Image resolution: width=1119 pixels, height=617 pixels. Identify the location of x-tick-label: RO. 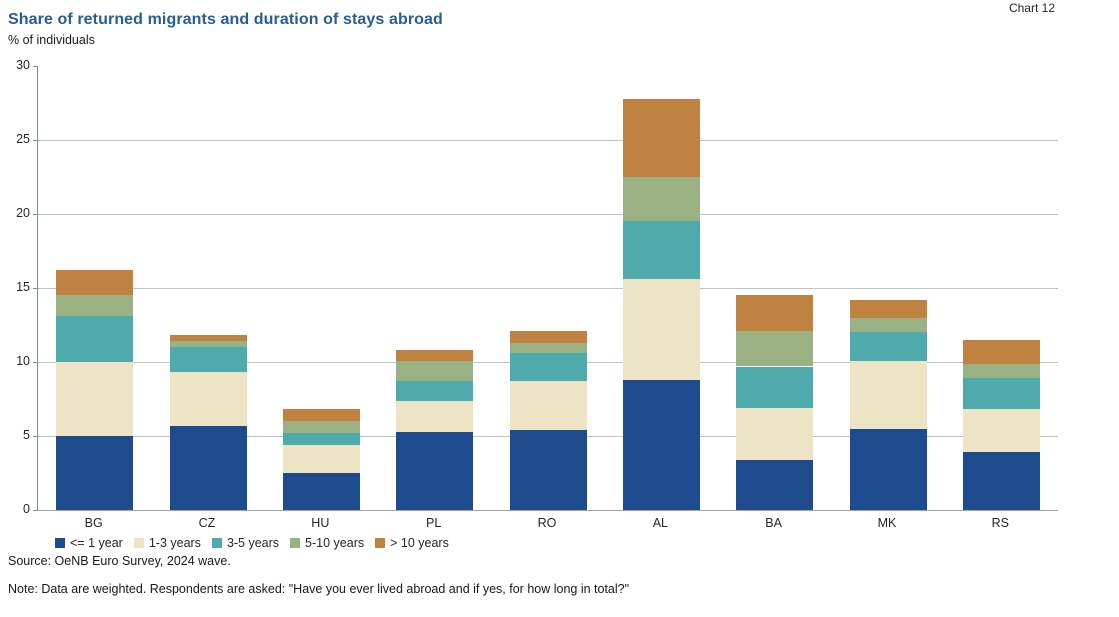
(547, 523).